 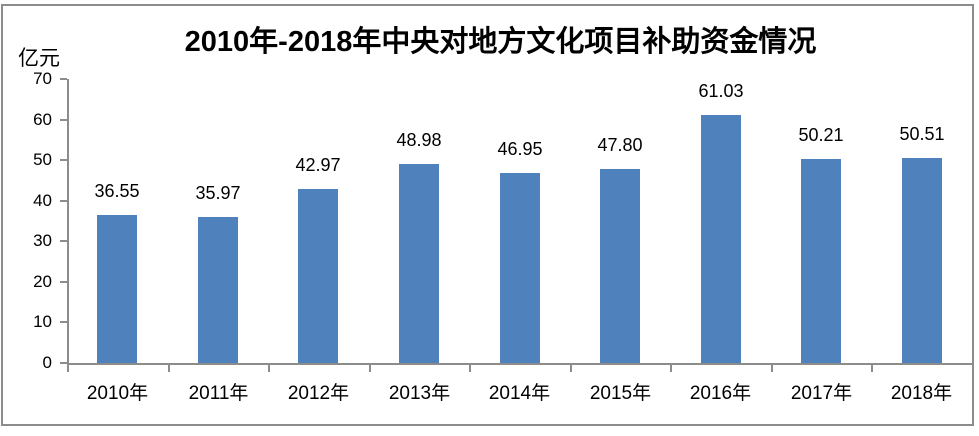 I want to click on x-category-label: 2012年, so click(x=318, y=393).